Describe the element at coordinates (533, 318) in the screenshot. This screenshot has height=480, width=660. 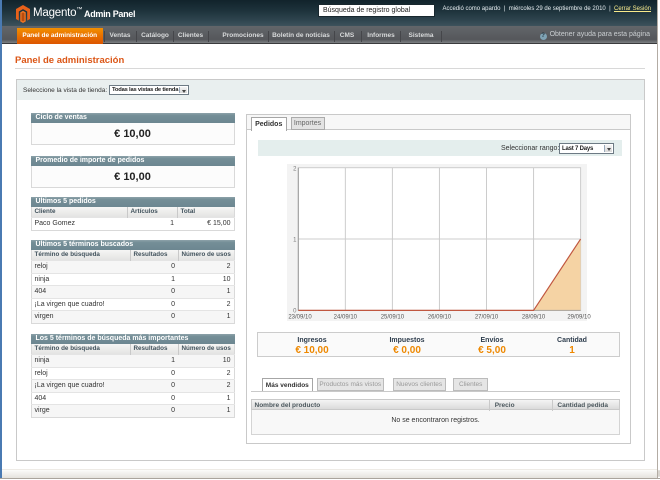
I see `svg-text: 28/09/10` at that location.